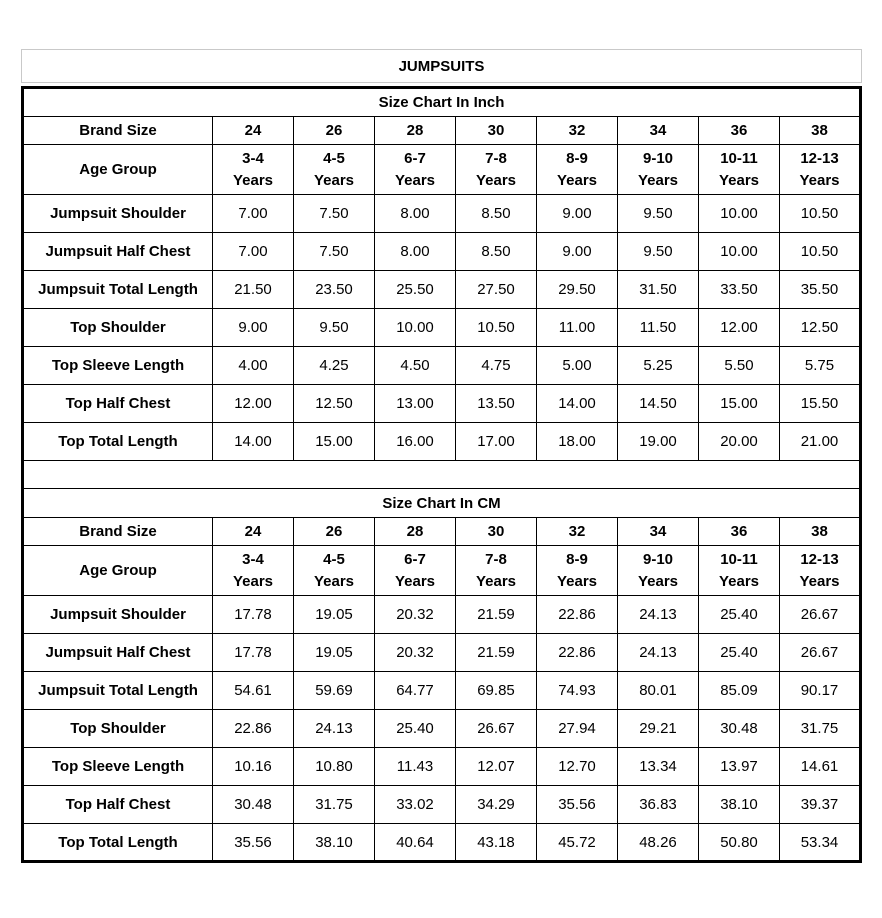 This screenshot has height=918, width=882. Describe the element at coordinates (820, 531) in the screenshot. I see `brand-size-value: 38` at that location.